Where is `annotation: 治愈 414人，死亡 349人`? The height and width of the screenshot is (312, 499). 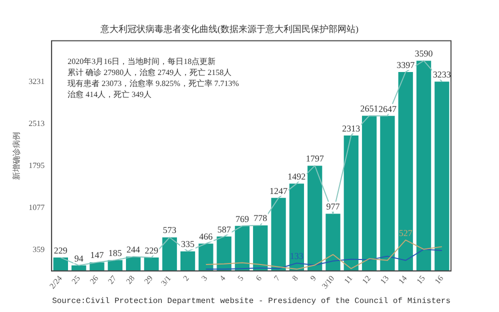 annotation: 治愈 414人，死亡 349人 is located at coordinates (110, 94).